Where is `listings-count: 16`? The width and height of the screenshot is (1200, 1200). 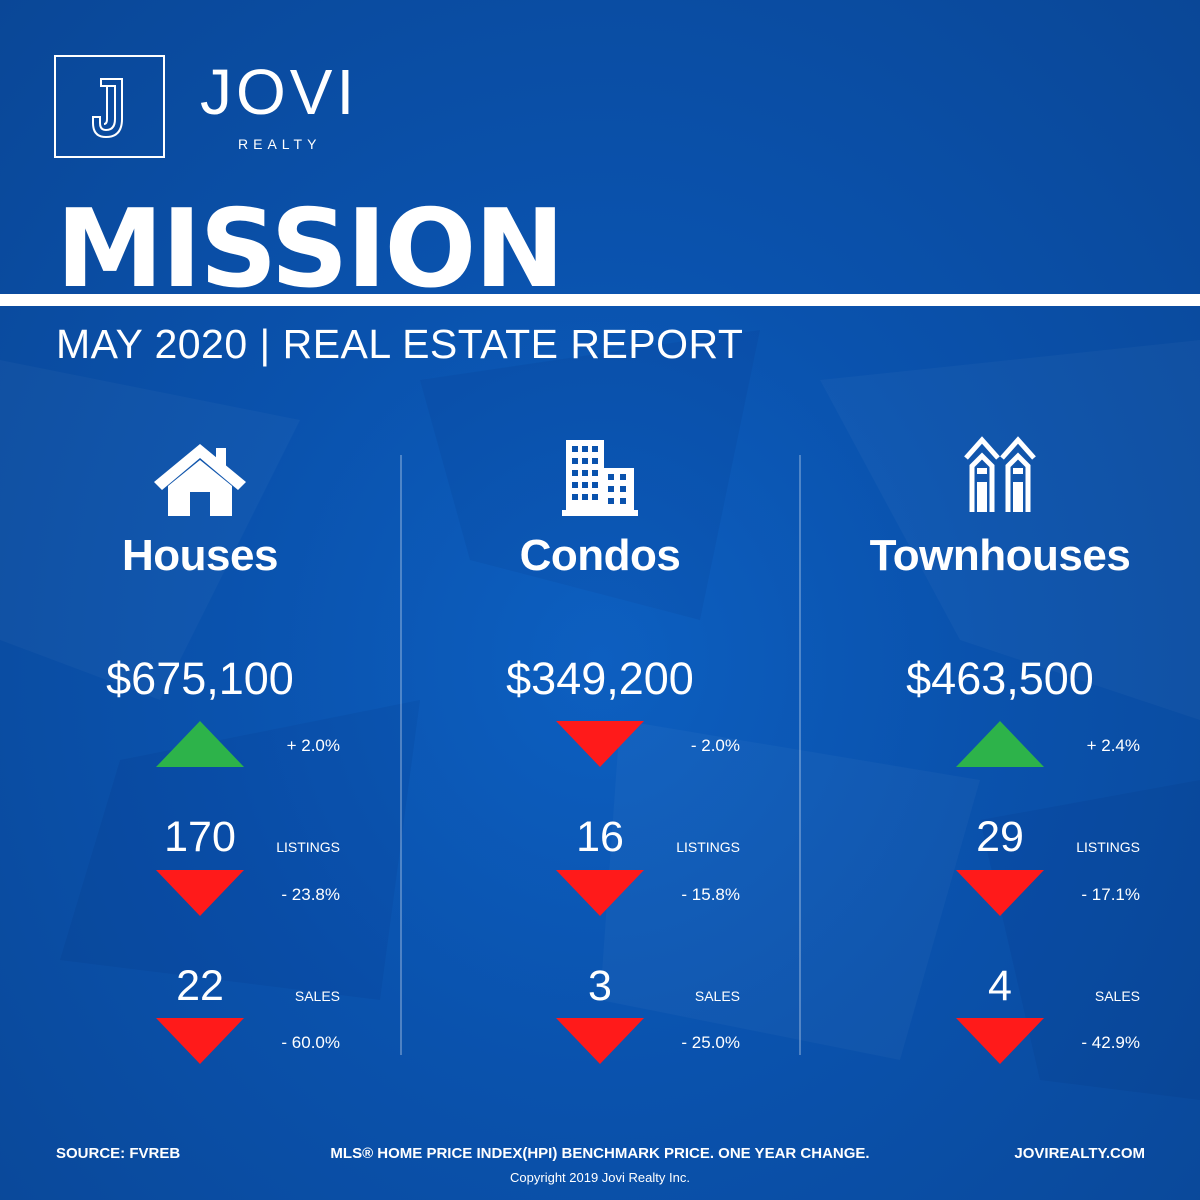
listings-count: 16 is located at coordinates (600, 837).